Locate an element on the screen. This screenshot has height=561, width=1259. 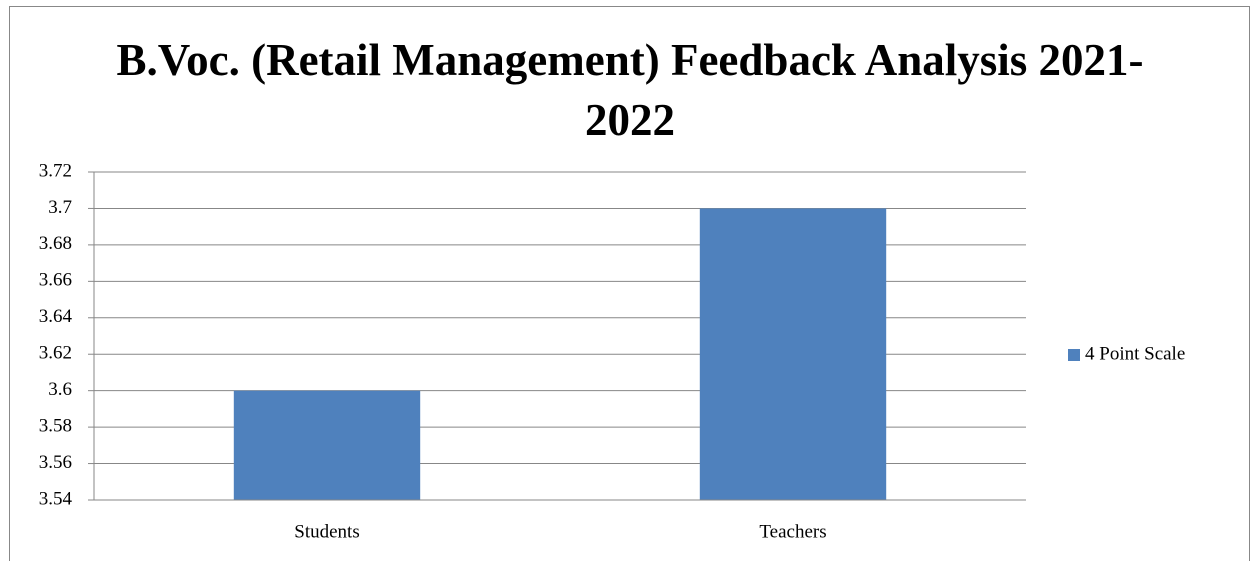
y-tick-label: 3.56 is located at coordinates (55, 462).